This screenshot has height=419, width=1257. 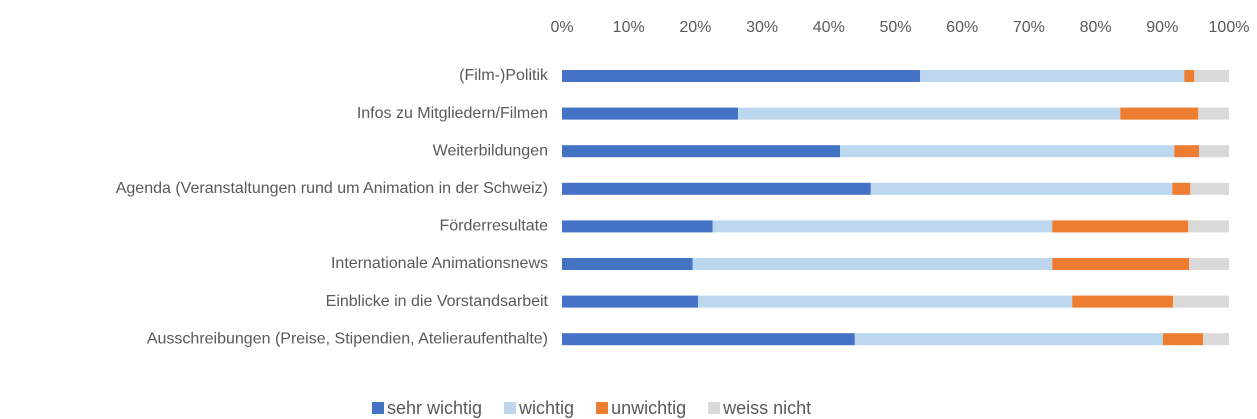 What do you see at coordinates (437, 301) in the screenshot?
I see `category-label: Einblicke in die Vorstandsarbeit` at bounding box center [437, 301].